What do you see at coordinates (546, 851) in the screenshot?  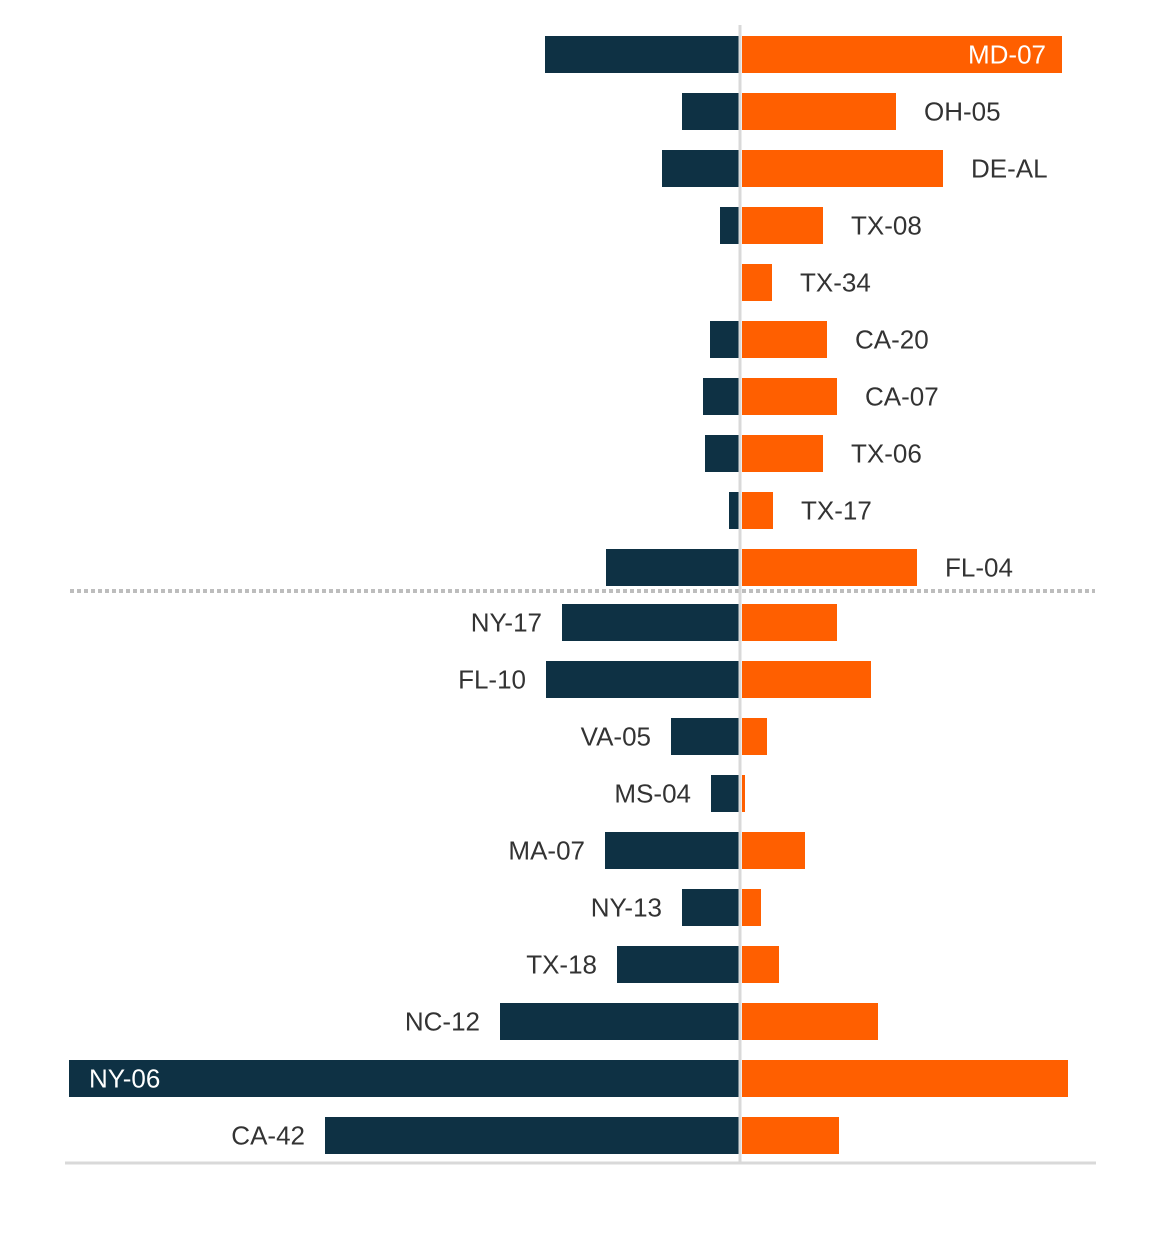 I see `category-label-ma-07: MA-07` at bounding box center [546, 851].